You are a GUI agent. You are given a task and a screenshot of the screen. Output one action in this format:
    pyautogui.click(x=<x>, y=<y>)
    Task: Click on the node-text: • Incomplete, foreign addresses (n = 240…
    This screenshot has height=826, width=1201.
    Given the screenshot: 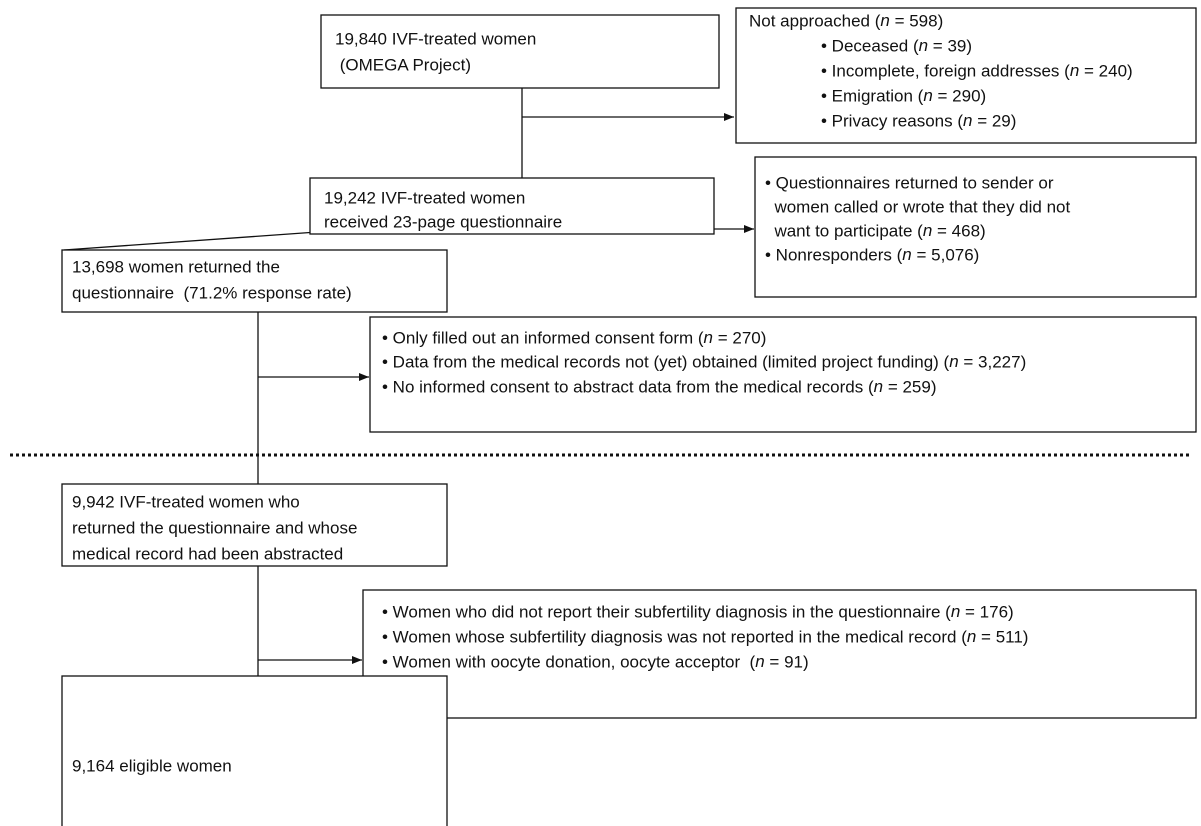 What is the action you would take?
    pyautogui.click(x=977, y=70)
    